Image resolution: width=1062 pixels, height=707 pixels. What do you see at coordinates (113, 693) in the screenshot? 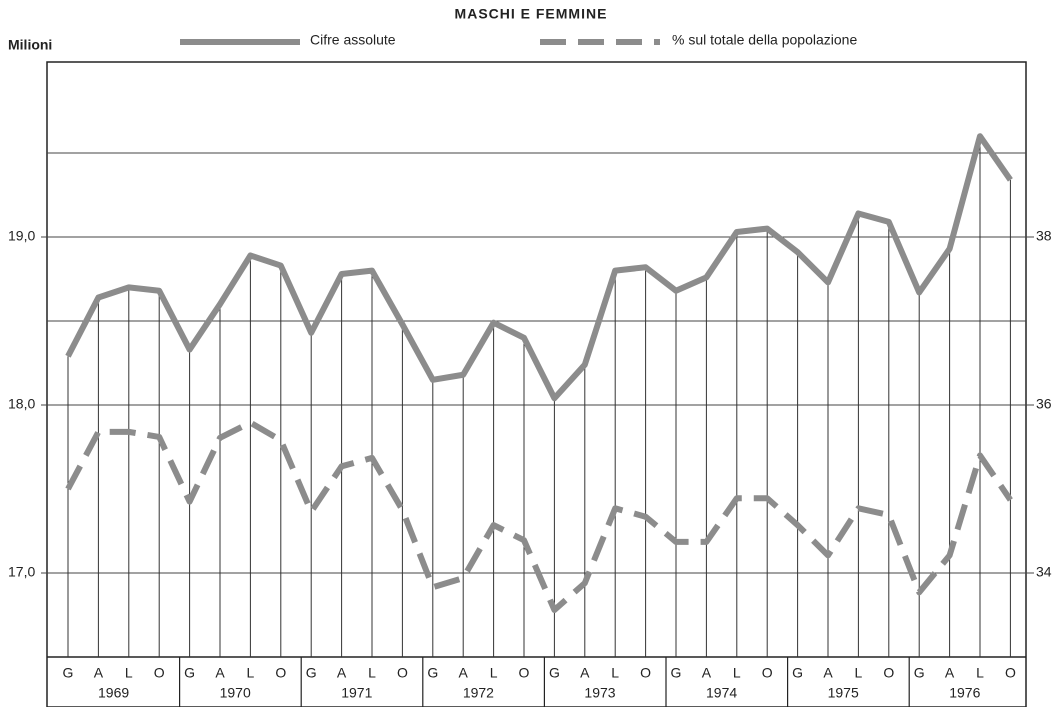
I see `year-label: 1969` at bounding box center [113, 693].